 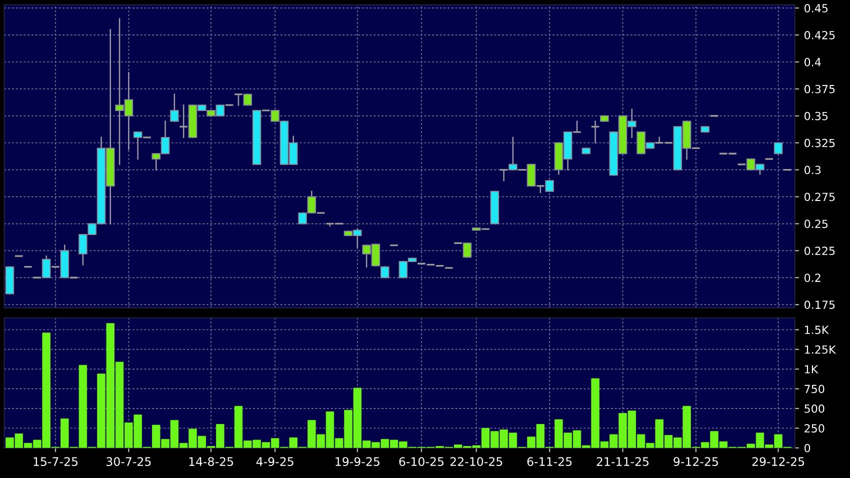 I want to click on x-tick-label: 29-12-25, so click(x=778, y=461).